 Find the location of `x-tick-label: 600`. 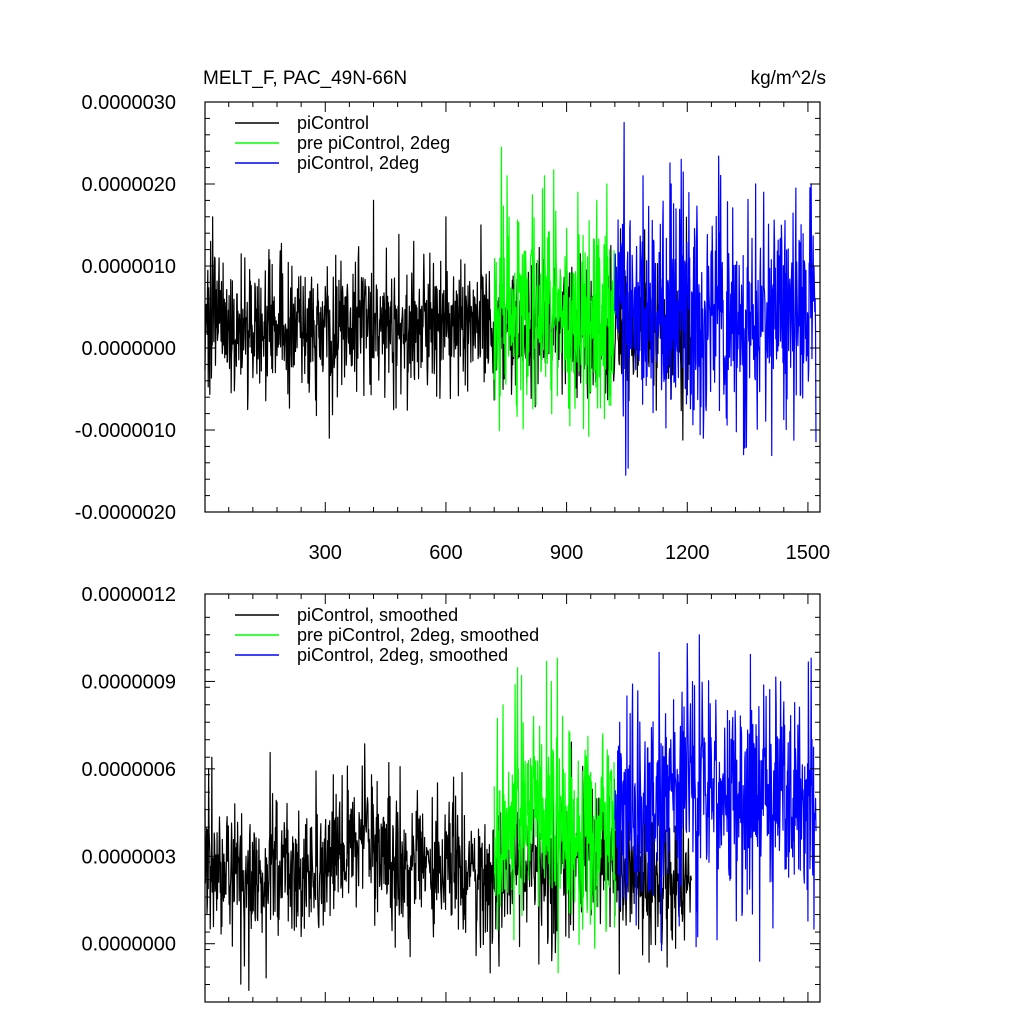

x-tick-label: 600 is located at coordinates (445, 553).